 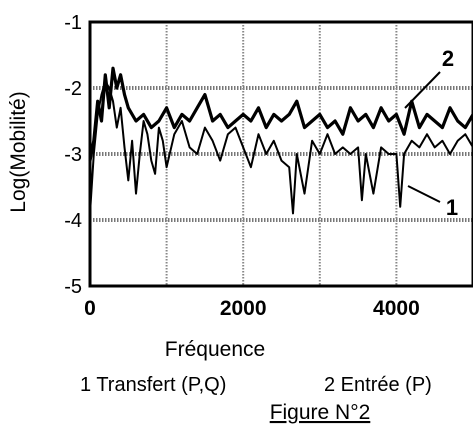 What do you see at coordinates (320, 412) in the screenshot?
I see `figure-caption: Figure N°2` at bounding box center [320, 412].